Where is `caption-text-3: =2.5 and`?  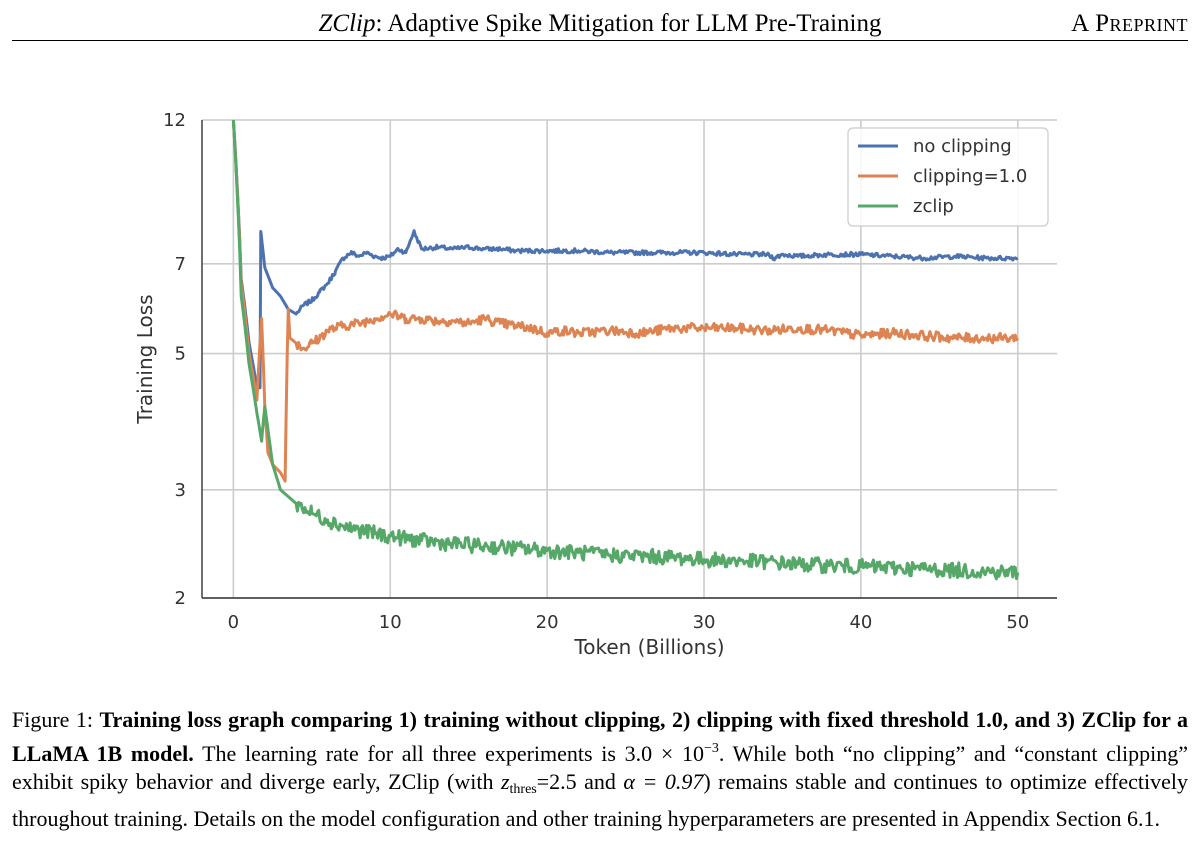 caption-text-3: =2.5 and is located at coordinates (580, 781).